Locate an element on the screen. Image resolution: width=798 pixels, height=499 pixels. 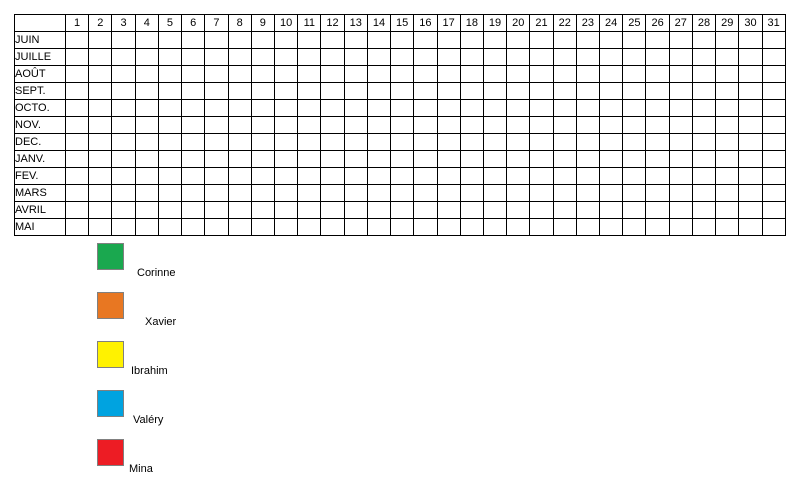
gantt-cell-aot-31-valéry is located at coordinates (773, 74).